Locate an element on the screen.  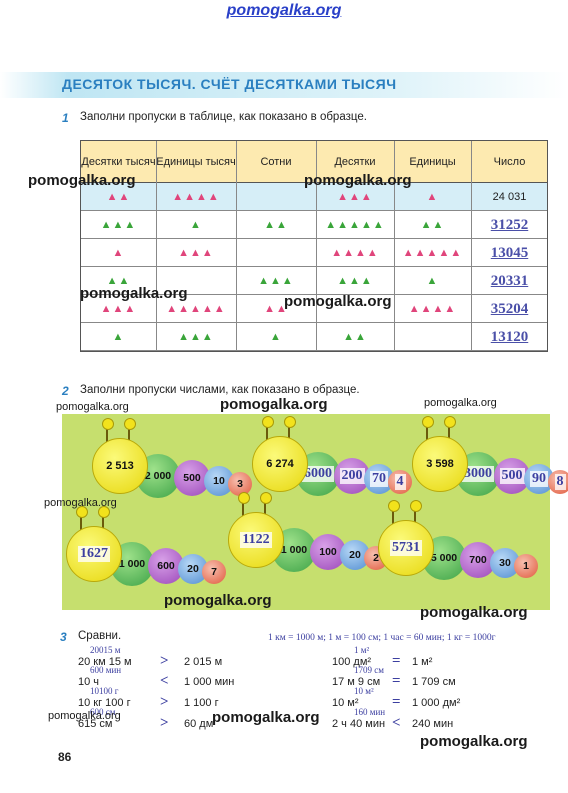
segment-value: 20 is located at coordinates (193, 569).